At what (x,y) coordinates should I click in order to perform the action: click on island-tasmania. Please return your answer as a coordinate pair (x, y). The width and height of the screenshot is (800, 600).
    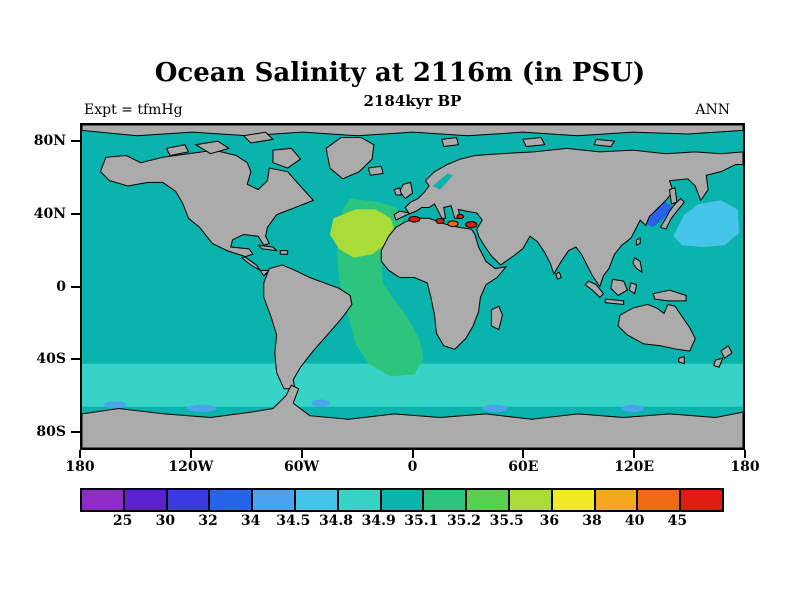
    Looking at the image, I should click on (682, 359).